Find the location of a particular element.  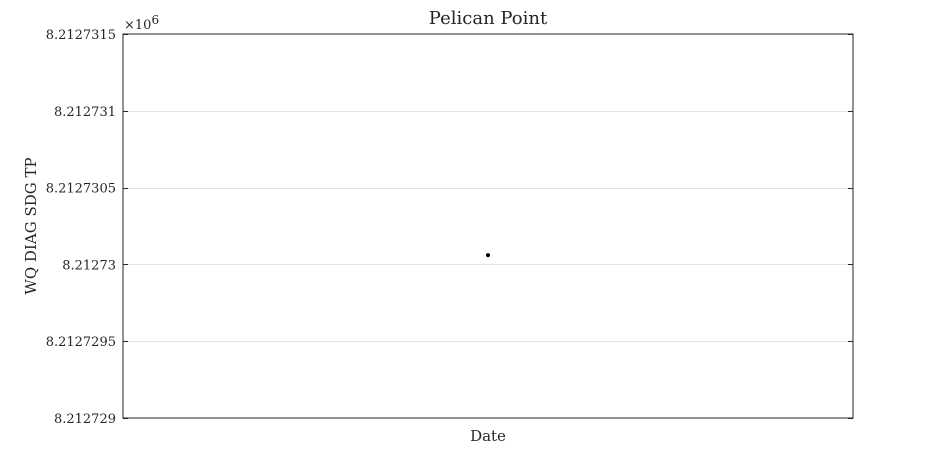

y-tick-label: 8.212729 is located at coordinates (85, 419).